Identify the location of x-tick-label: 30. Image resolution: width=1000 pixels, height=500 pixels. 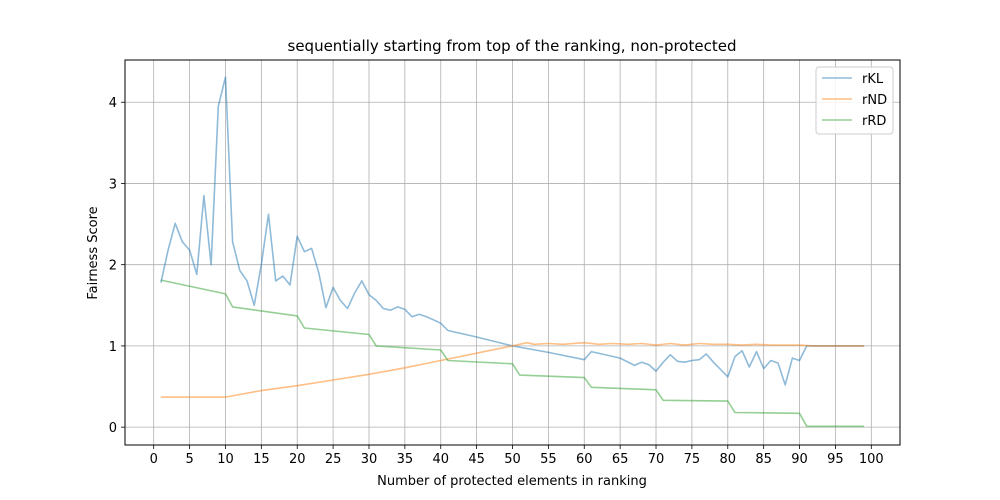
(369, 459).